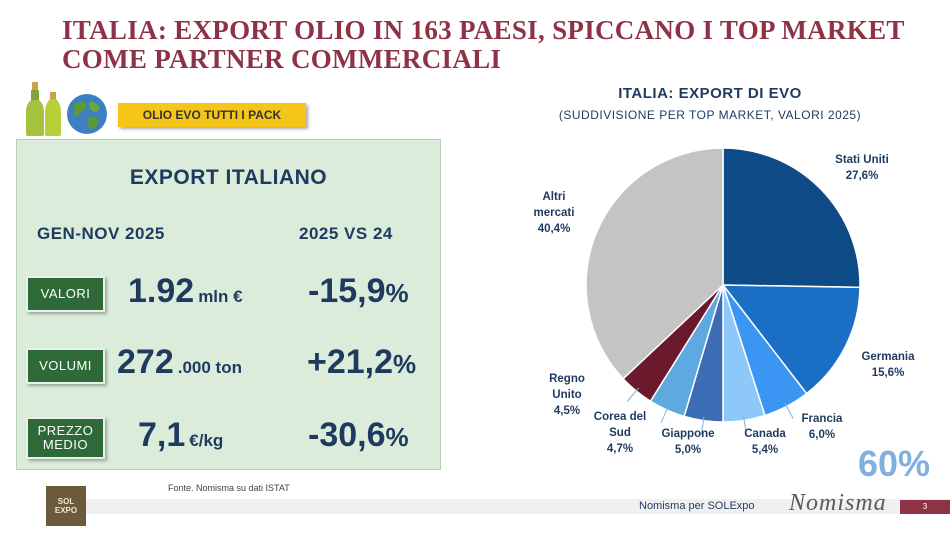 Image resolution: width=950 pixels, height=534 pixels. I want to click on footer-bar, so click(518, 506).